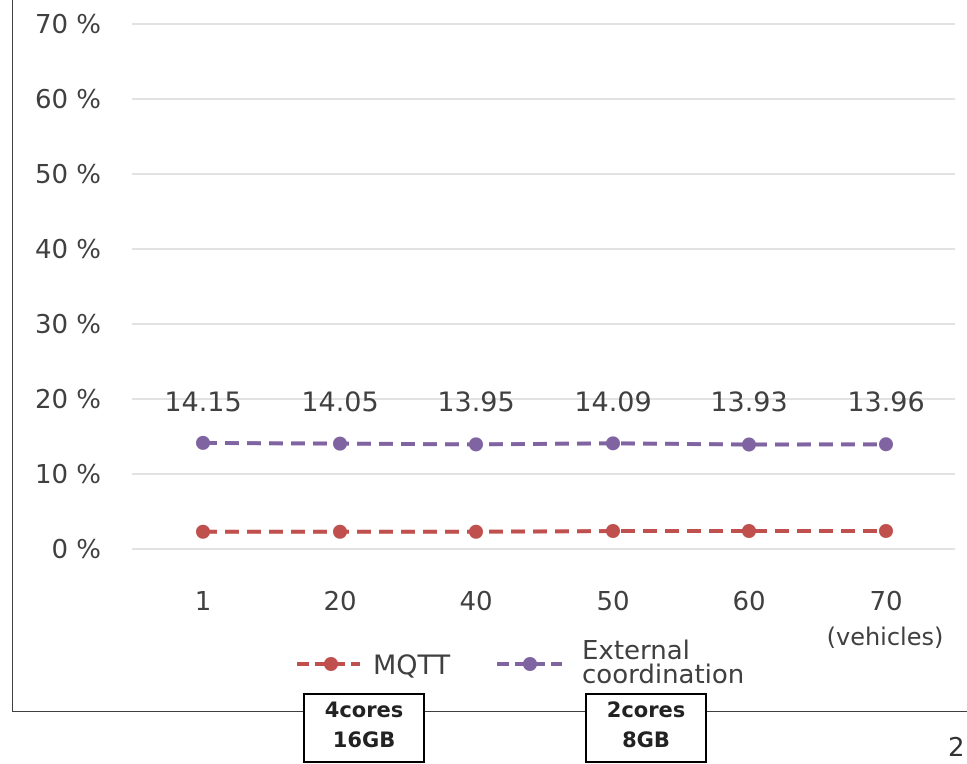 This screenshot has height=764, width=967. I want to click on y-tick-label: 60 %, so click(68, 100).